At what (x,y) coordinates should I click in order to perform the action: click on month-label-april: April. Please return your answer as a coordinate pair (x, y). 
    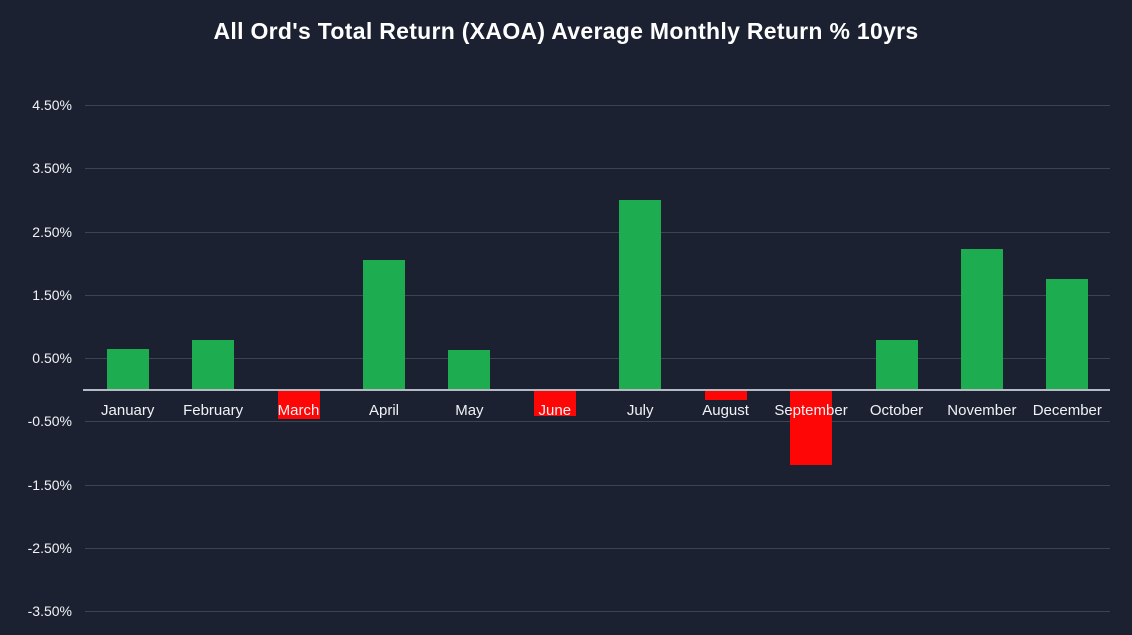
    Looking at the image, I should click on (383, 410).